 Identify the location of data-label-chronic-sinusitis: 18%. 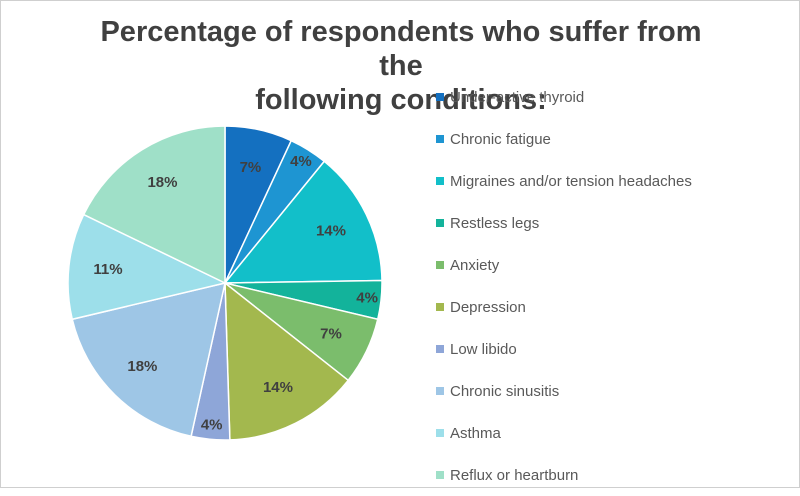
(142, 366).